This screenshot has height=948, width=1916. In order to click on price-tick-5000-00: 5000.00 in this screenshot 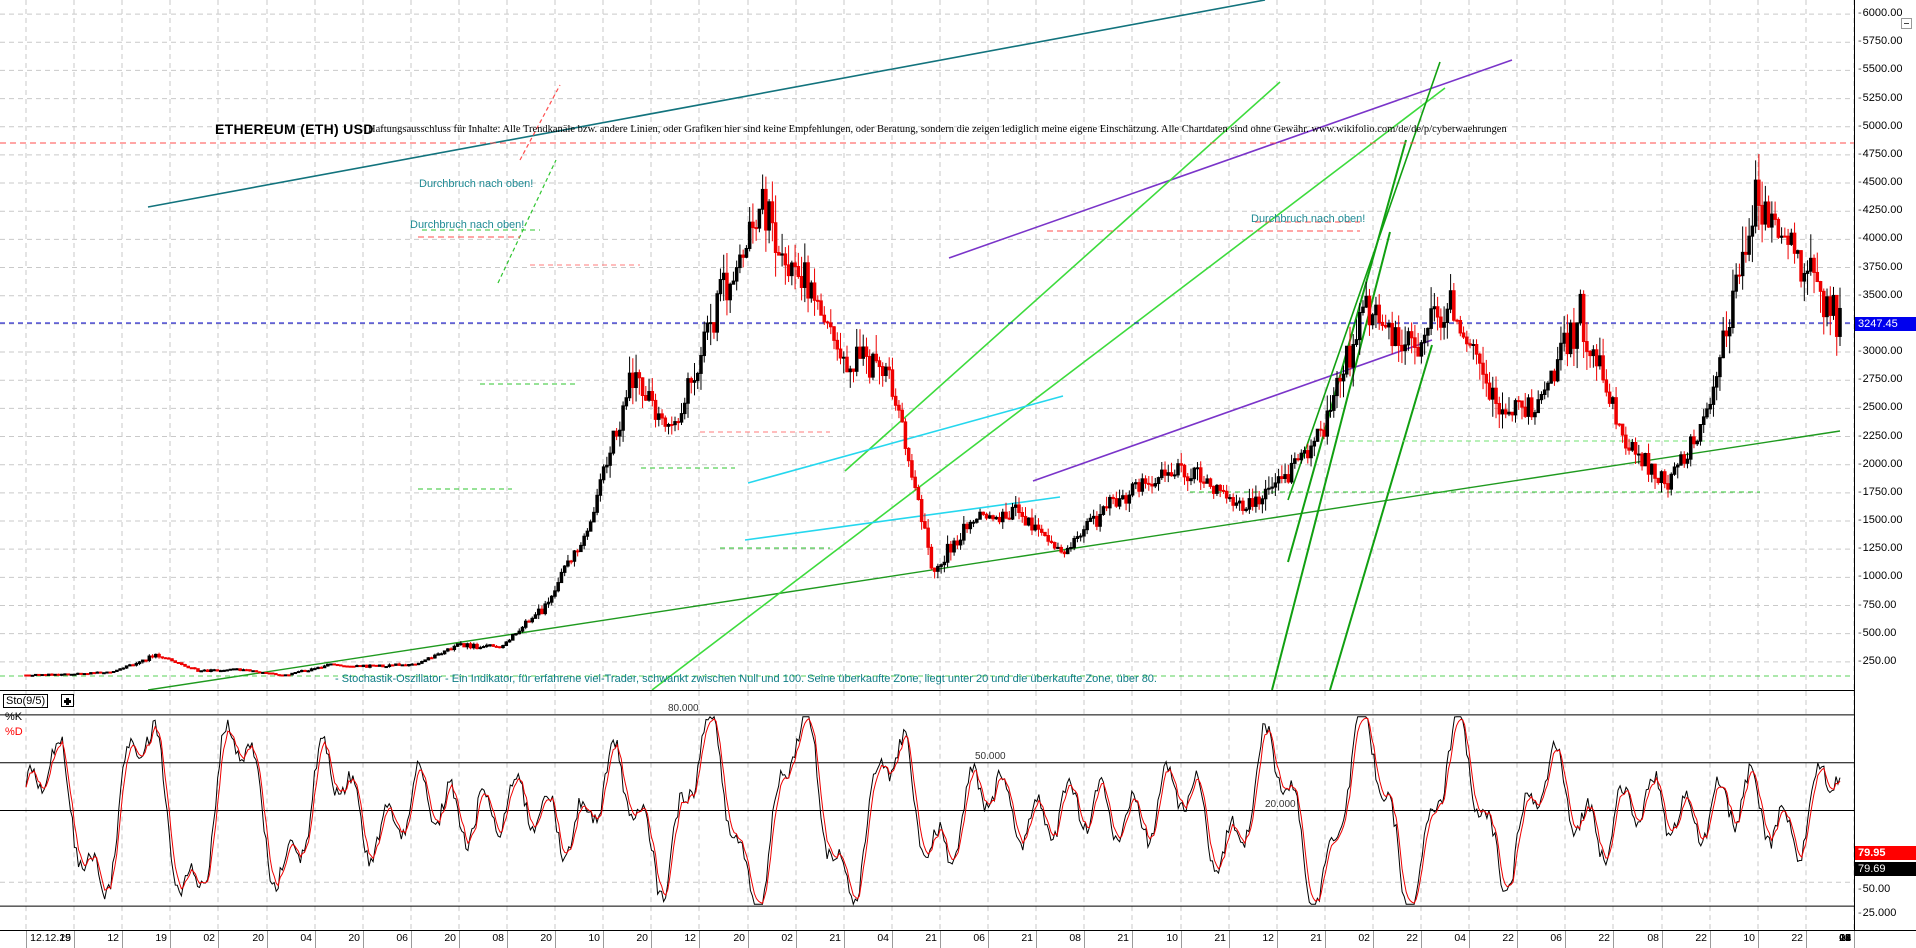, I will do `click(1880, 126)`.